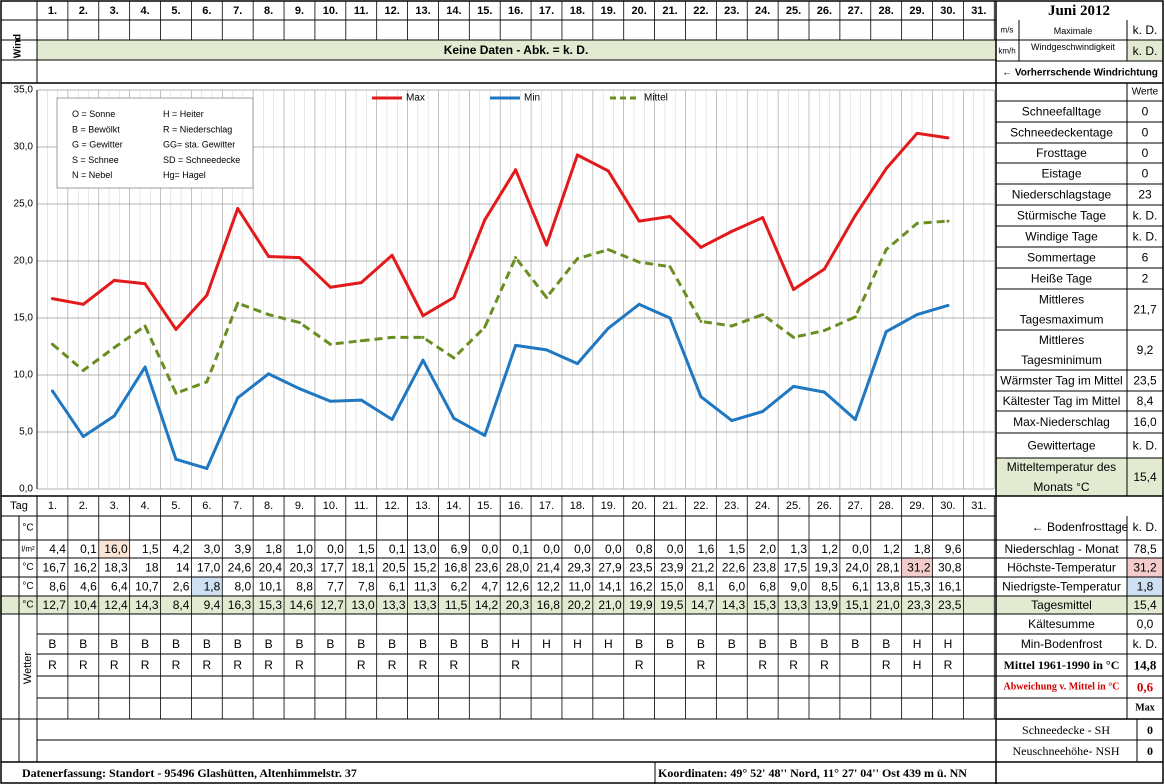 The height and width of the screenshot is (784, 1165). I want to click on mittel-1961-label: Mittel 1961-1990 in °C, so click(1062, 665).